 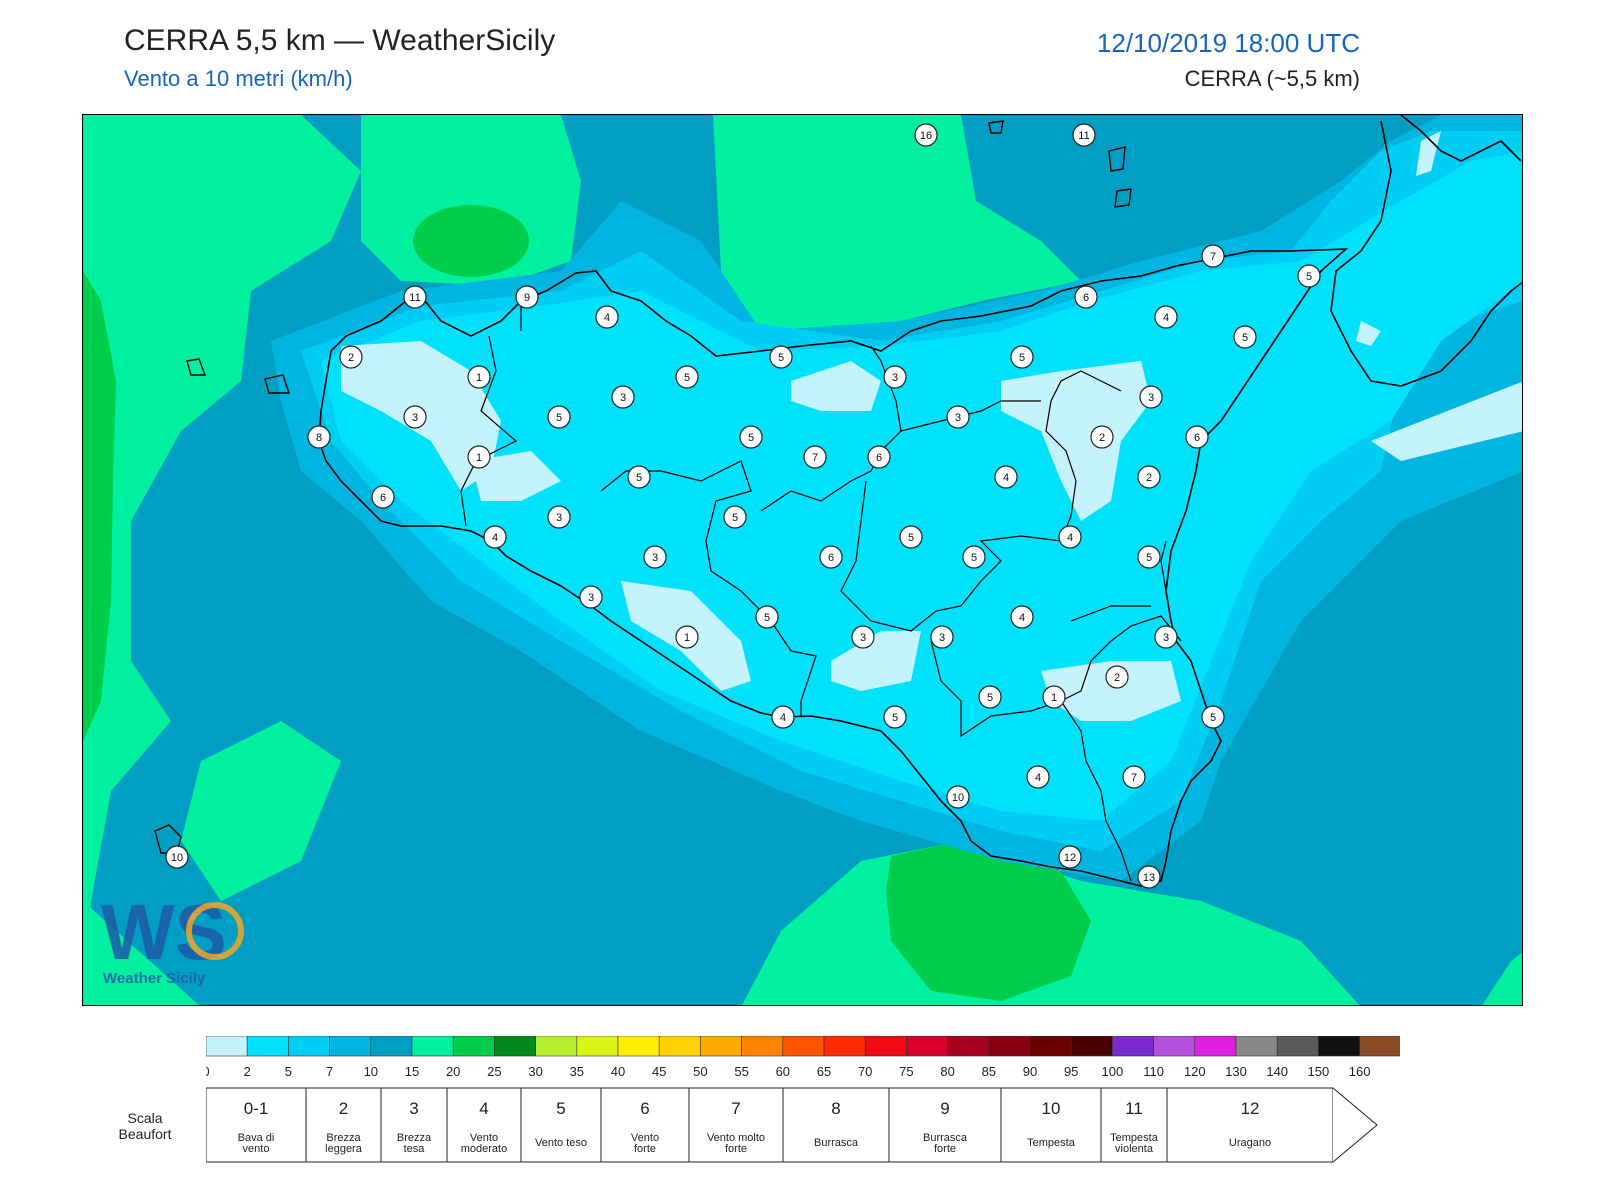 I want to click on station-value: 4, so click(x=1070, y=538).